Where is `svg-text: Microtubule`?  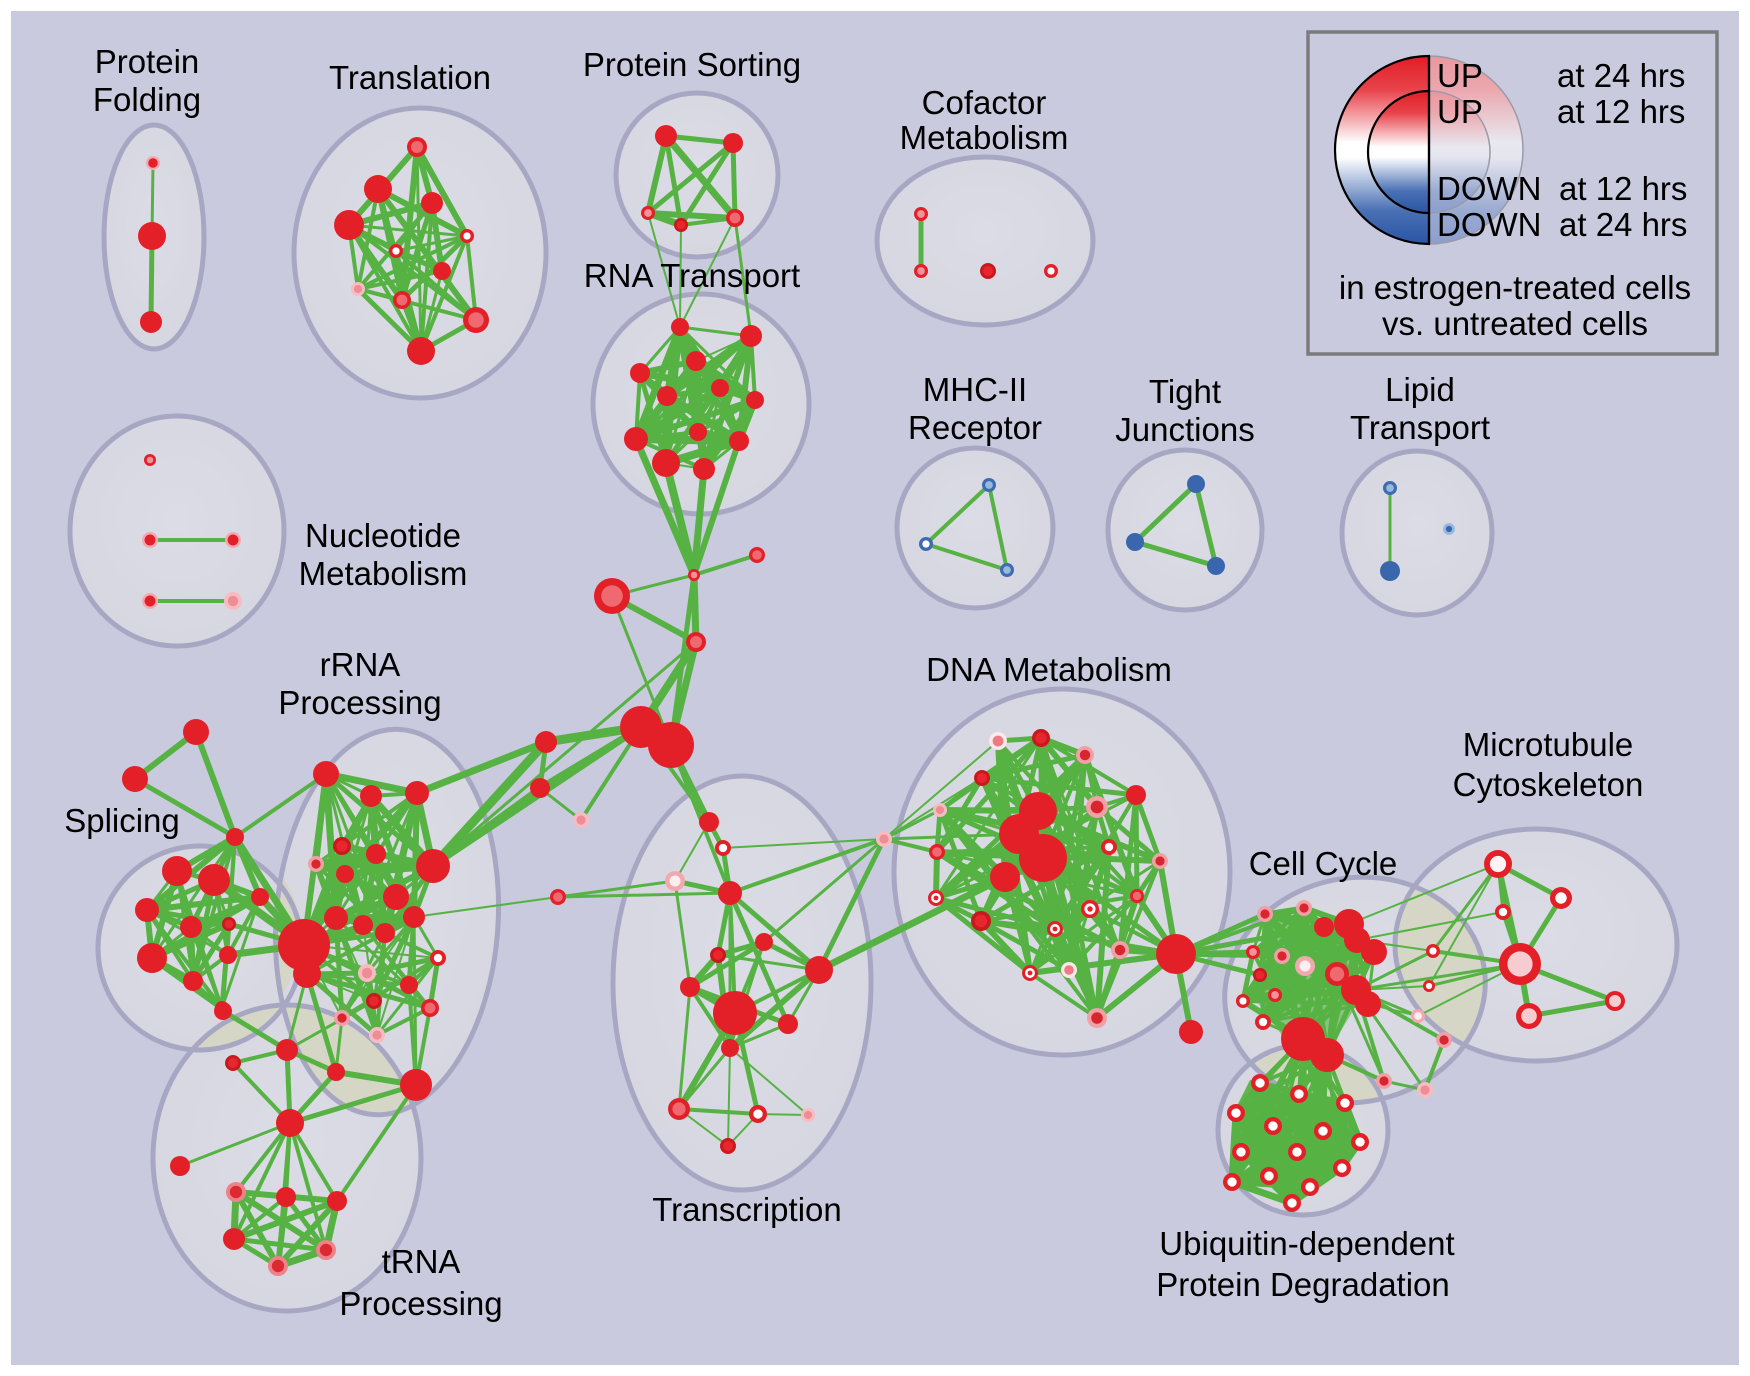
svg-text: Microtubule is located at coordinates (1548, 744).